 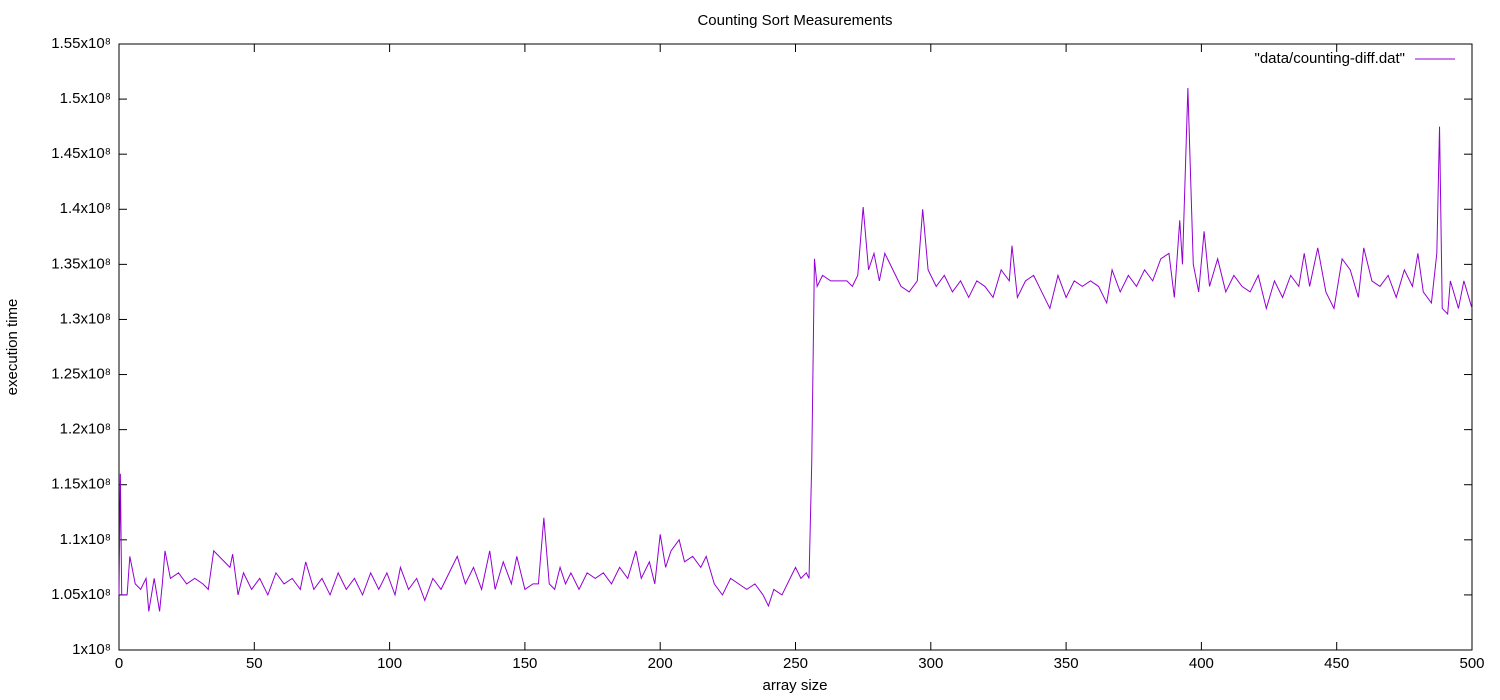 I want to click on y-tick-label: 1.2x10⁸, so click(x=85, y=429).